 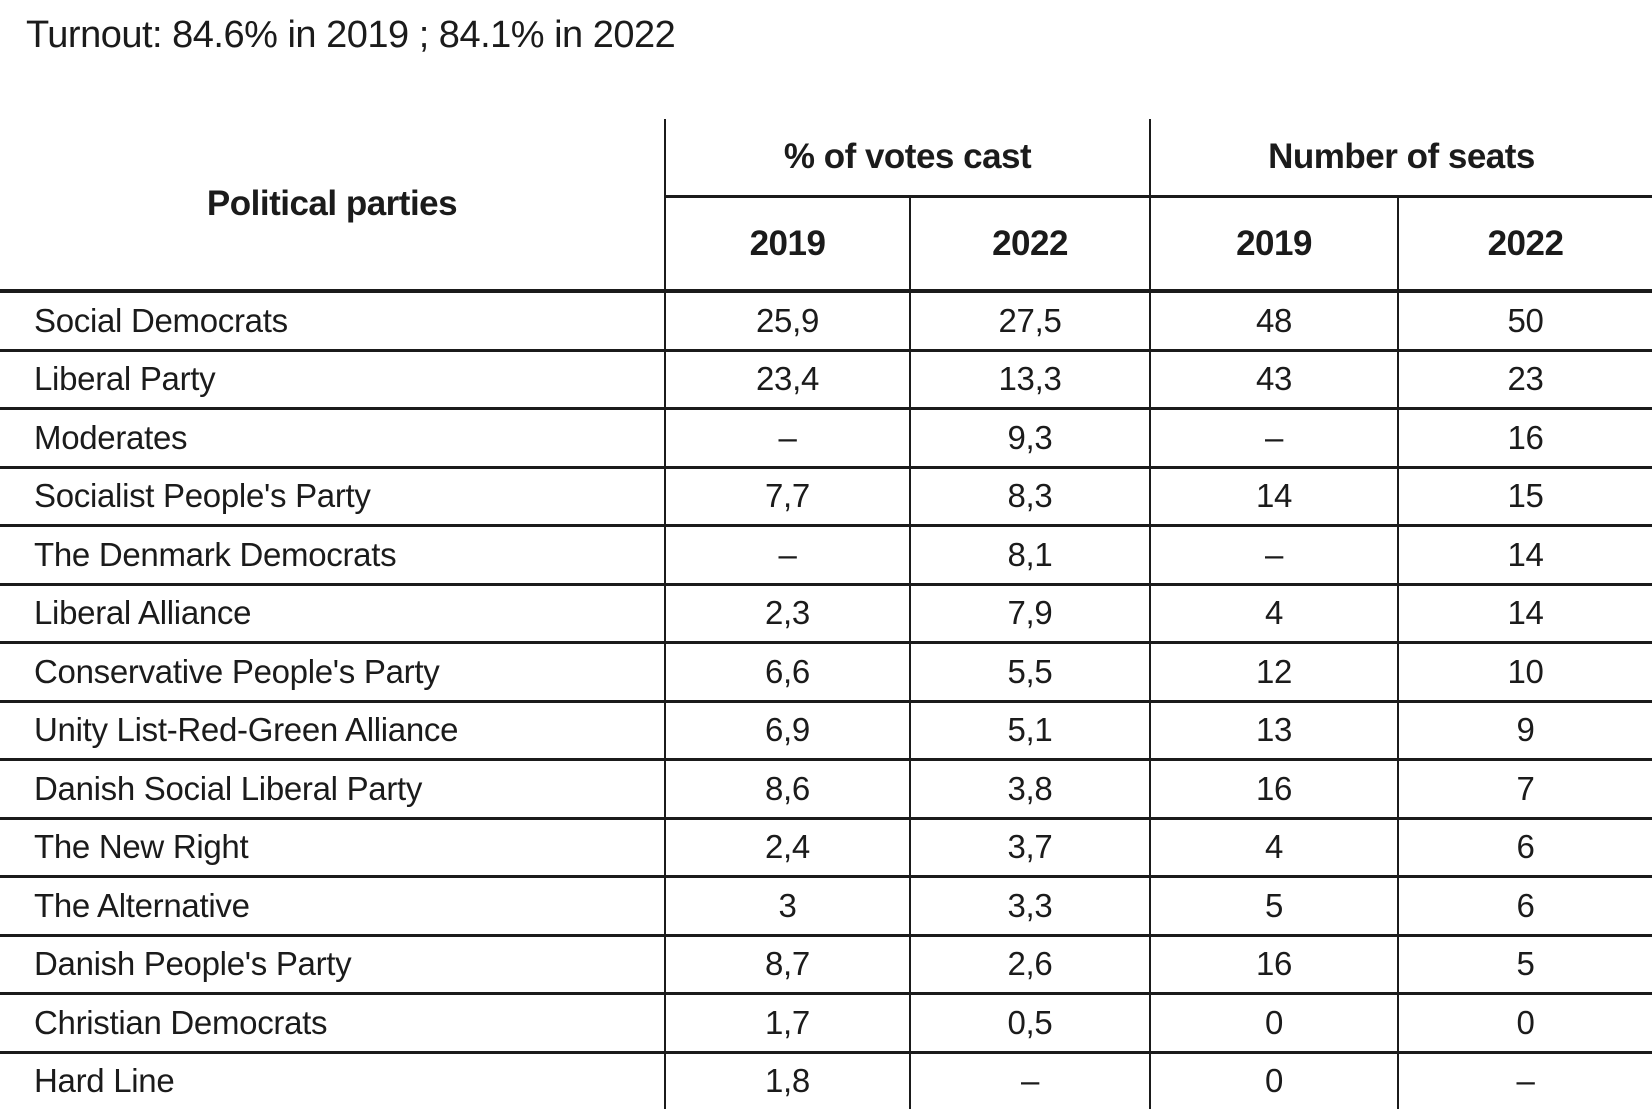 I want to click on party-name-cell: The Denmark Democrats, so click(x=215, y=554).